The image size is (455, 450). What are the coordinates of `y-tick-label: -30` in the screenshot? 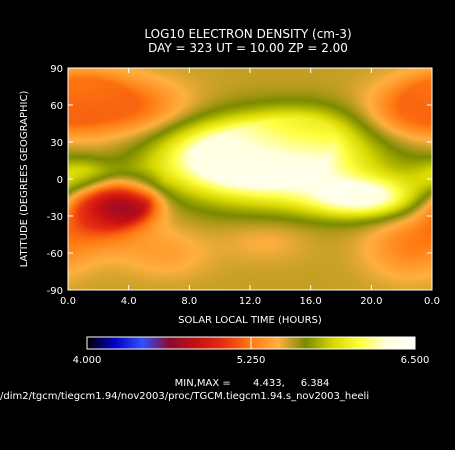 It's located at (55, 217).